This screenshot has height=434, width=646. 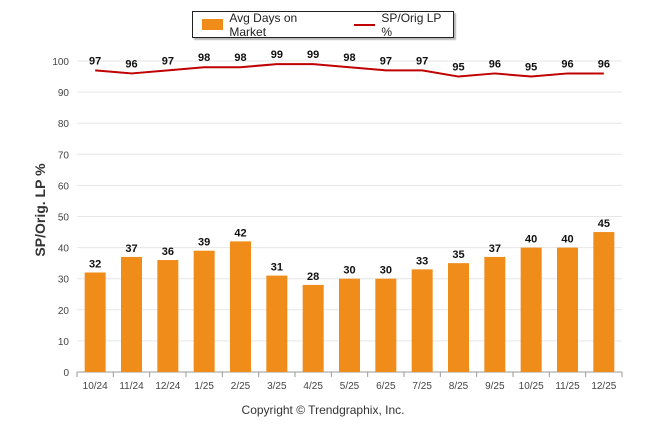 What do you see at coordinates (263, 24) in the screenshot?
I see `legend-bar-label: Avg Days on Market` at bounding box center [263, 24].